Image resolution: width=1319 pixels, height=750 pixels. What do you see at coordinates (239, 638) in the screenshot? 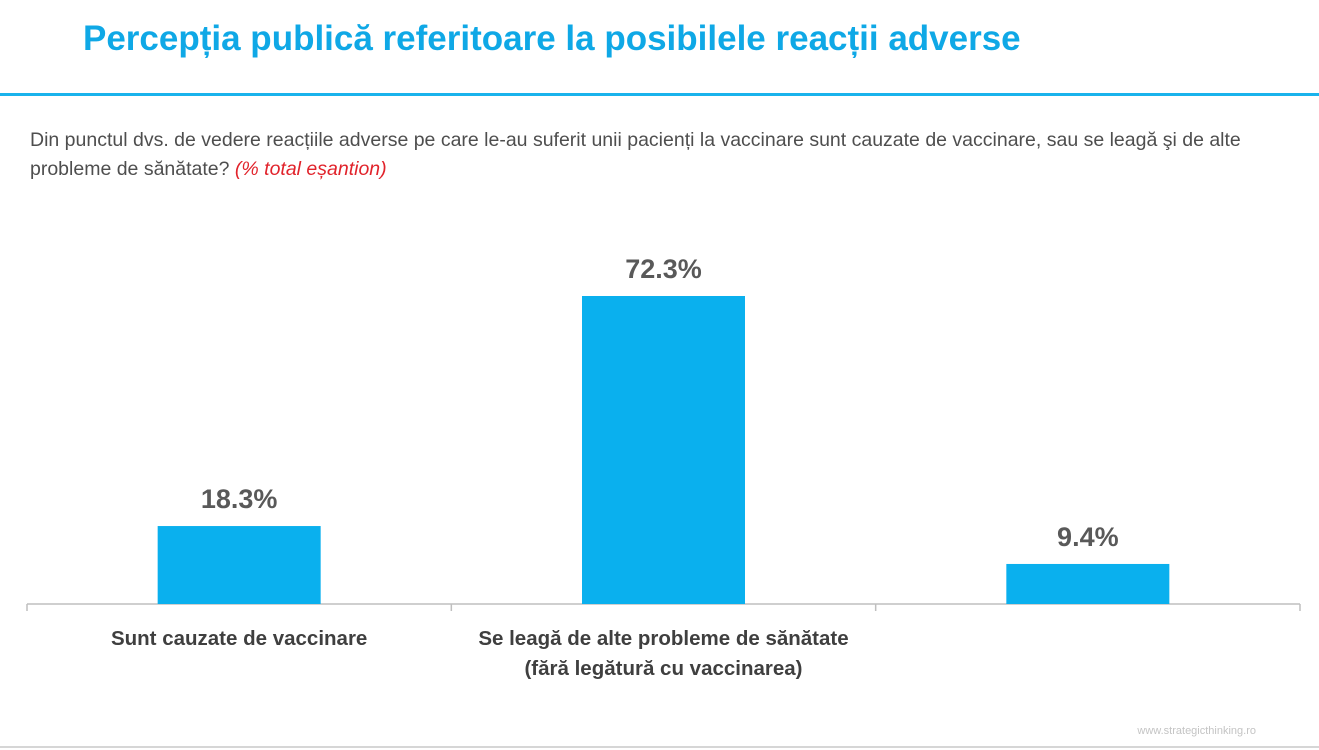
I see `category-label-1: Sunt cauzate de vaccinare` at bounding box center [239, 638].